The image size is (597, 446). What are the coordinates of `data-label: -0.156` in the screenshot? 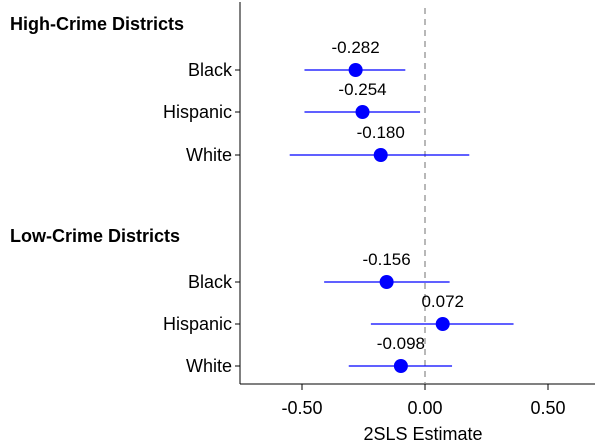 It's located at (387, 259).